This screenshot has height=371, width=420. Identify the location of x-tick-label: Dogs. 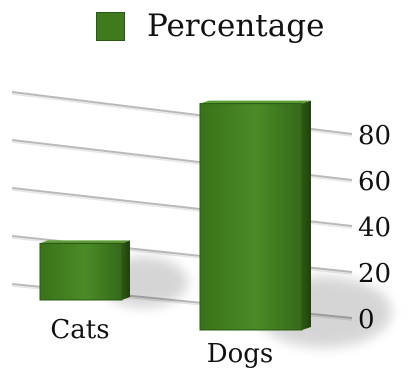
(240, 354).